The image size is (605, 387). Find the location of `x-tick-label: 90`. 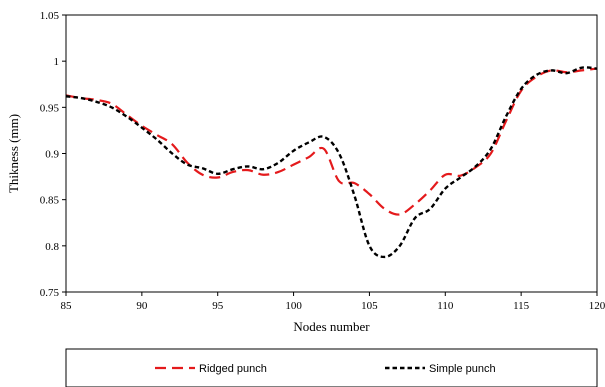

x-tick-label: 90 is located at coordinates (142, 306).